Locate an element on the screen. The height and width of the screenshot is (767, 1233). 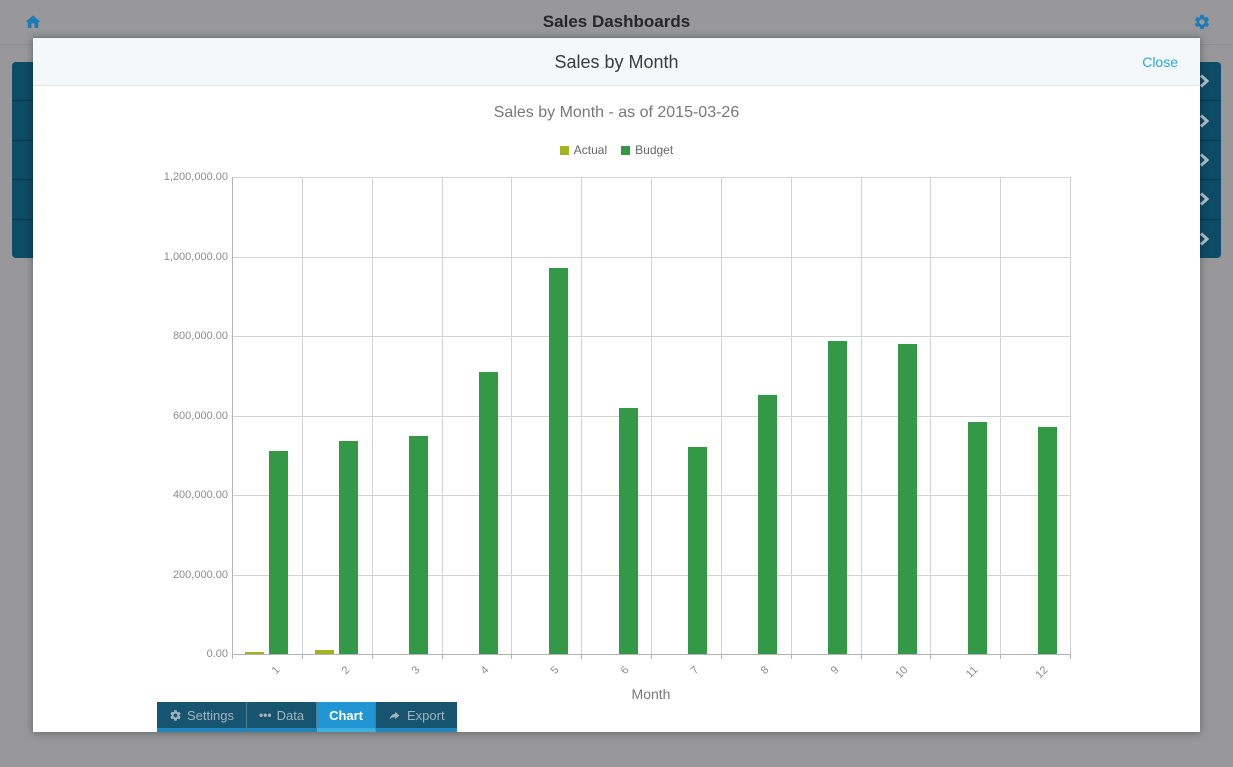
x-axis-tick-label: 10 is located at coordinates (902, 673).